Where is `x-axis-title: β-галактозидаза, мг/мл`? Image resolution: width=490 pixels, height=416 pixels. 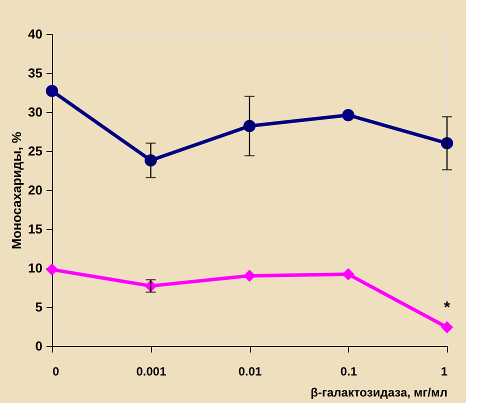
x-axis-title: β-галактозидаза, мг/мл is located at coordinates (379, 393).